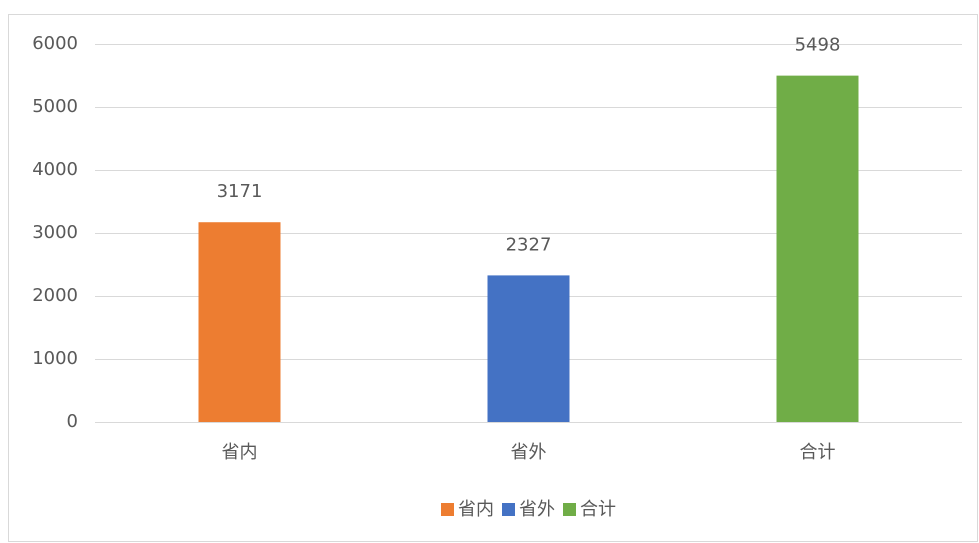  I want to click on y-tick-label: 2000, so click(55, 295).